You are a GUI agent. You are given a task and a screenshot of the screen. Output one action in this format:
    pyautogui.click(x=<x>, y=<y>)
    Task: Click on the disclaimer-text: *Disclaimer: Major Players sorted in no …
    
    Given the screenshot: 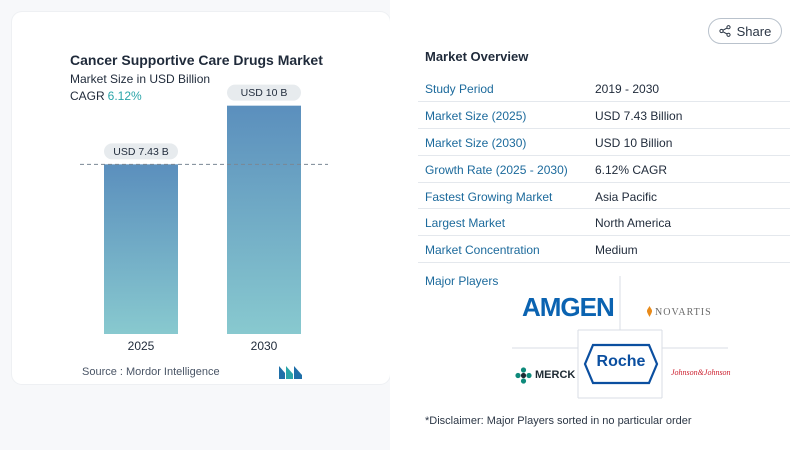 What is the action you would take?
    pyautogui.click(x=558, y=421)
    